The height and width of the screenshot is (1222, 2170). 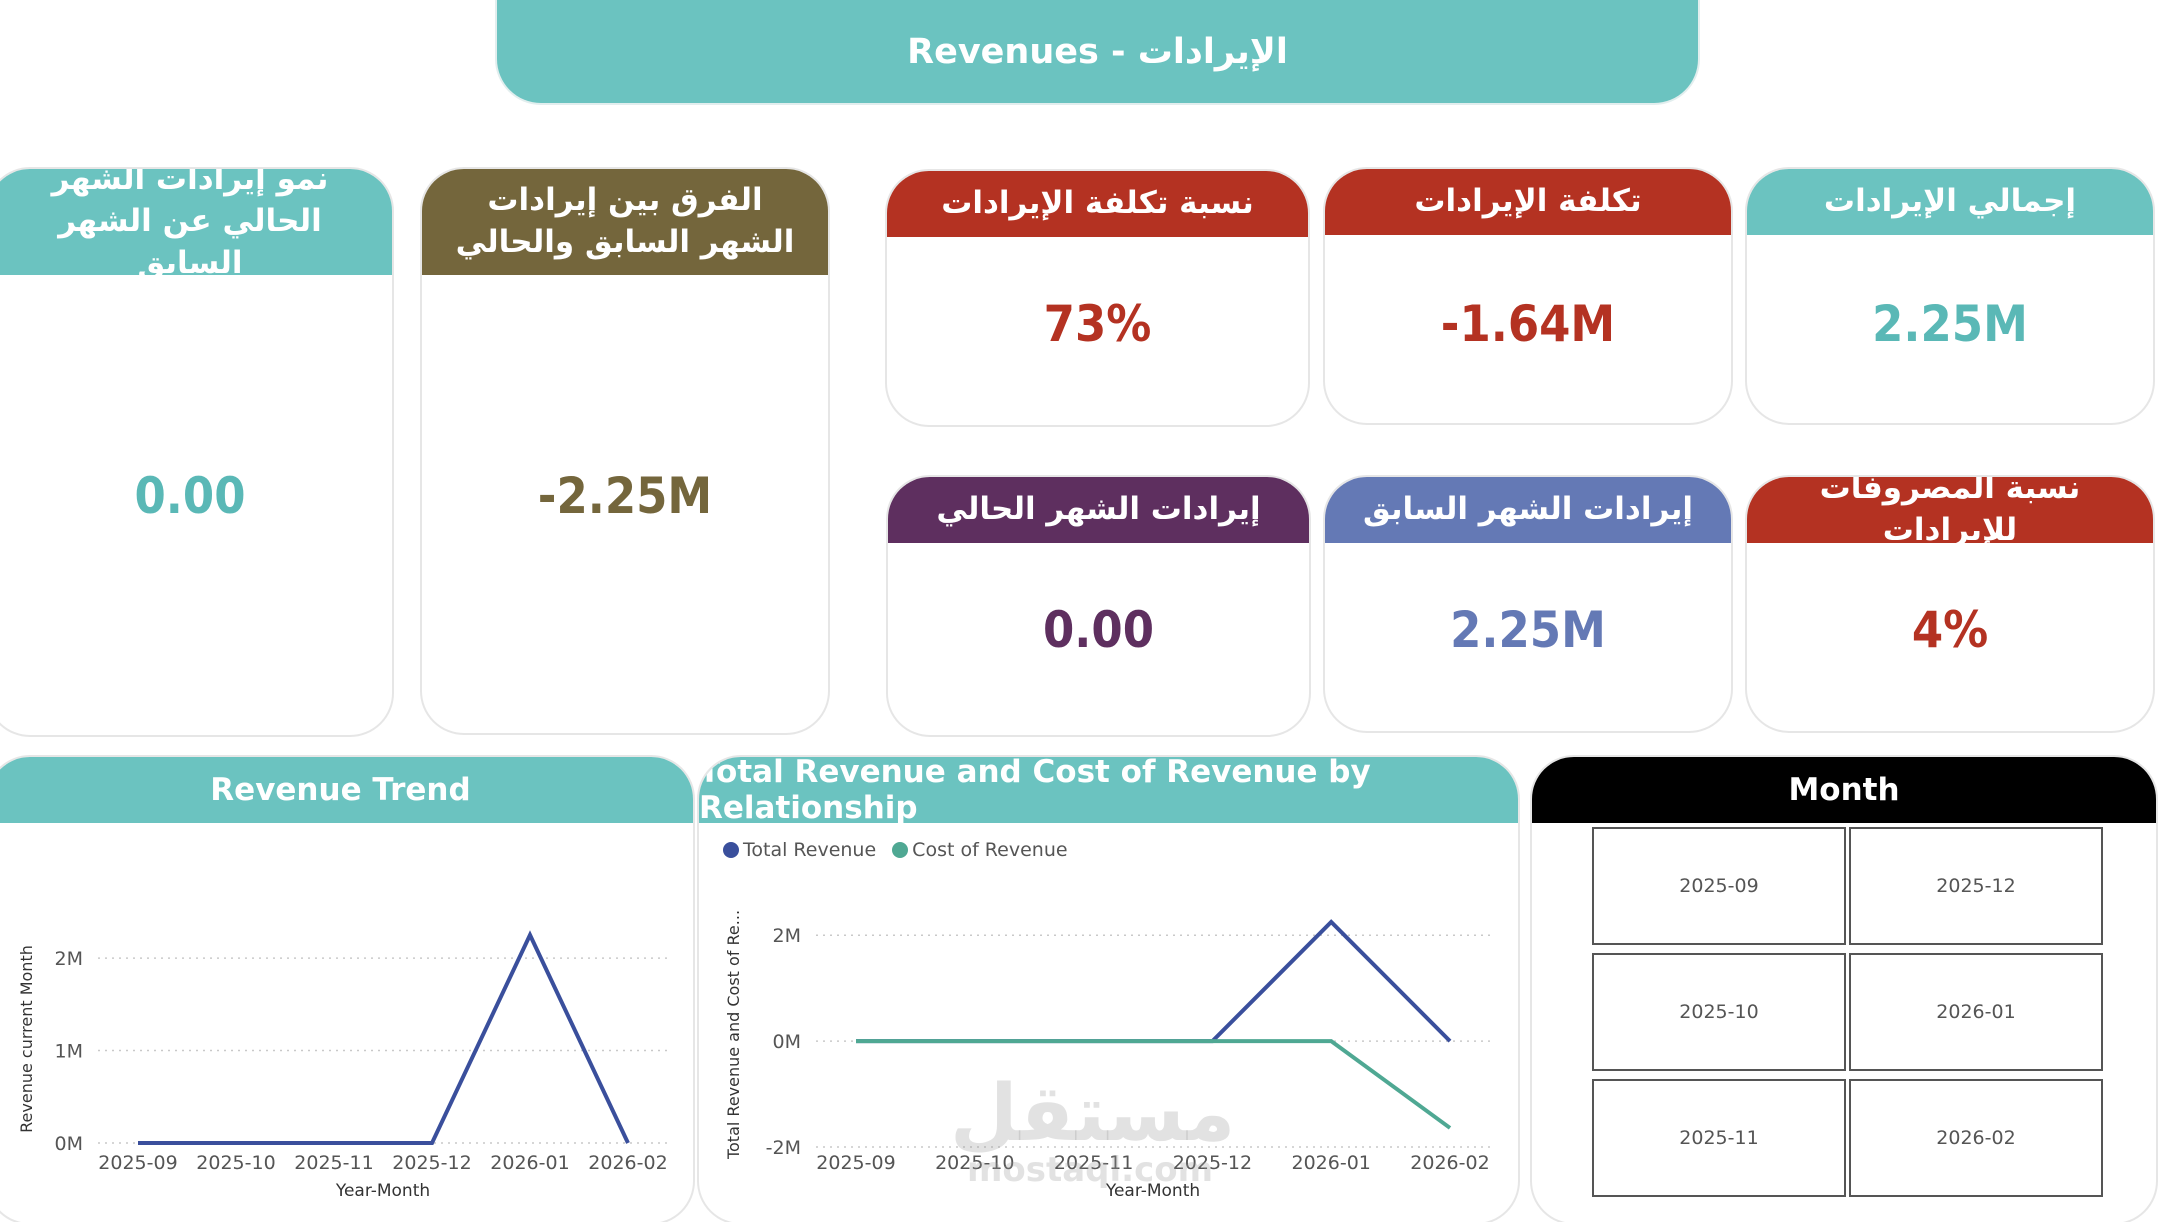 What do you see at coordinates (69, 1052) in the screenshot?
I see `y-tick-label: 1M` at bounding box center [69, 1052].